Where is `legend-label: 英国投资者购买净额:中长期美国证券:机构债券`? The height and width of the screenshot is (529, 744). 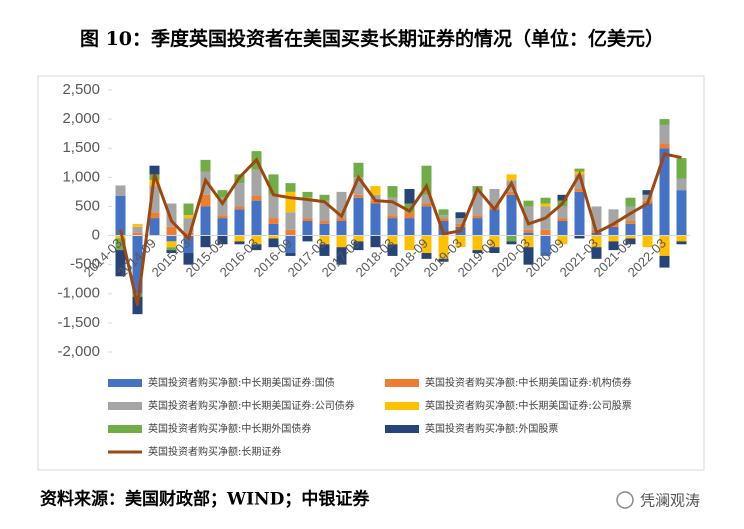
legend-label: 英国投资者购买净额:中长期美国证券:机构债券 is located at coordinates (528, 382).